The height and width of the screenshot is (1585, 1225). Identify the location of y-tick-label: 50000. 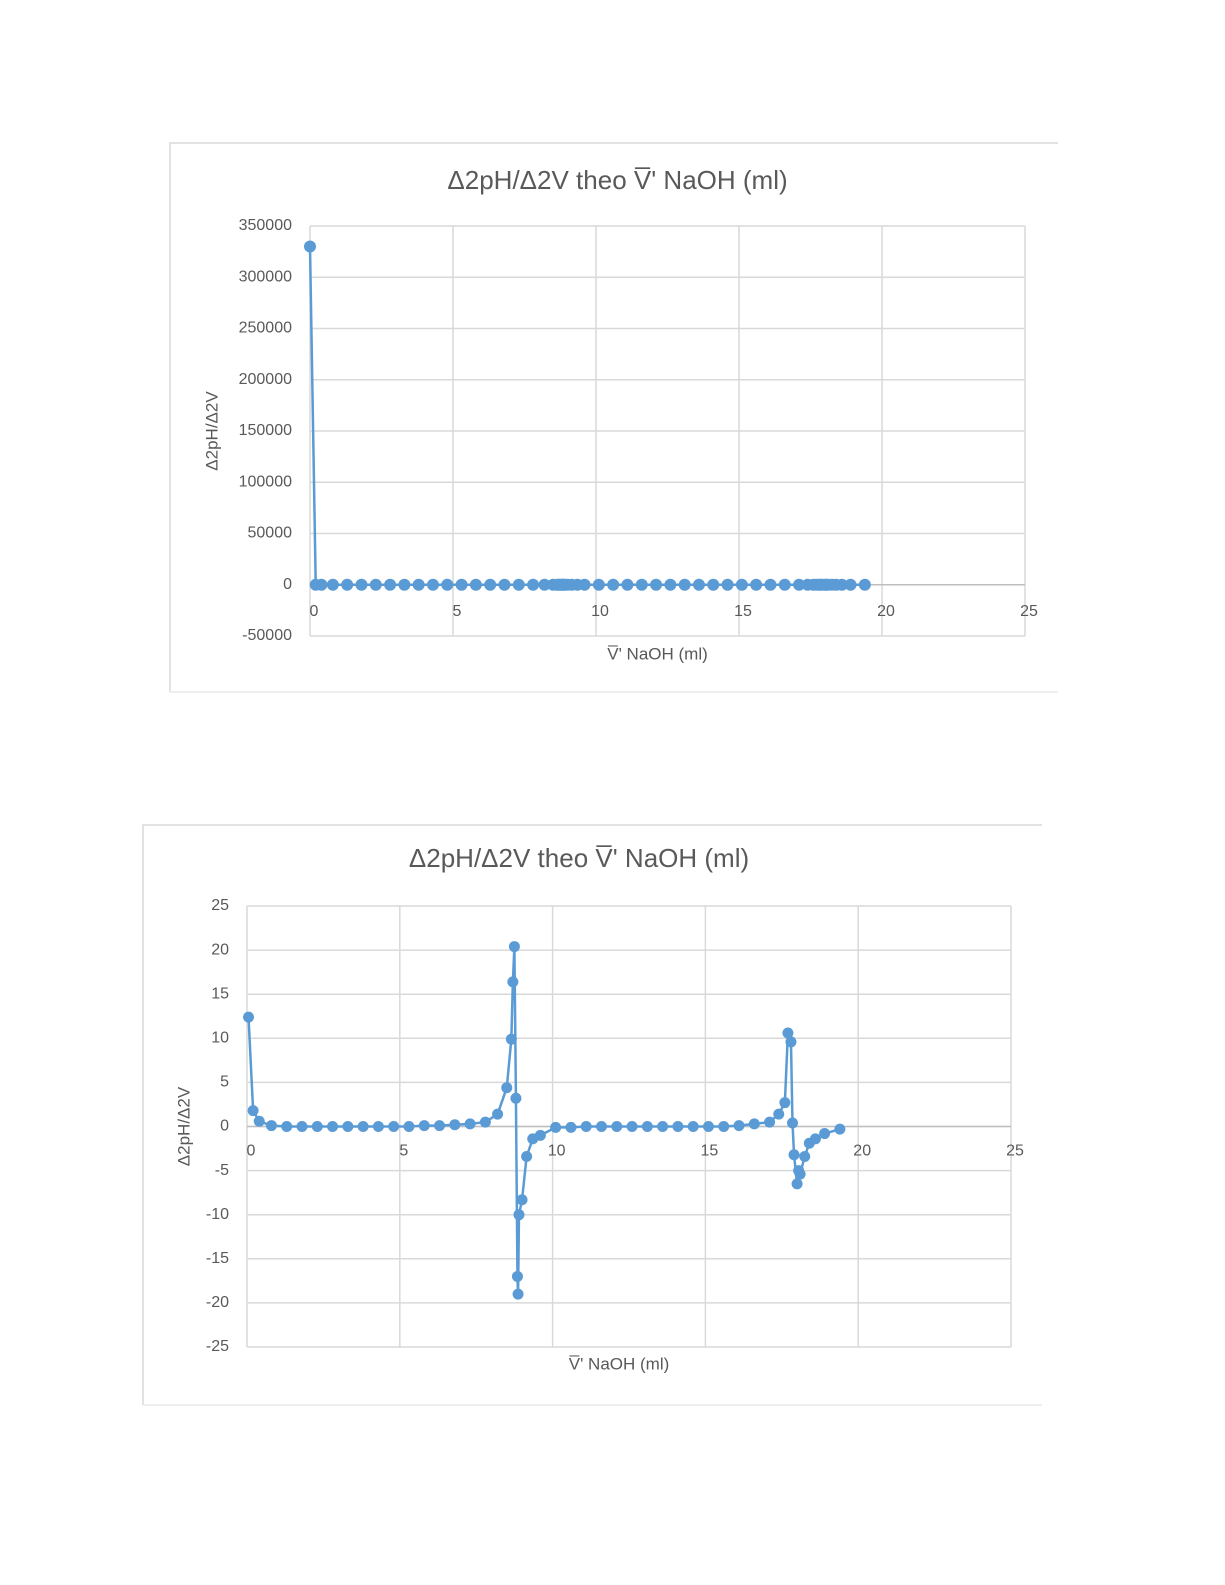
(270, 533).